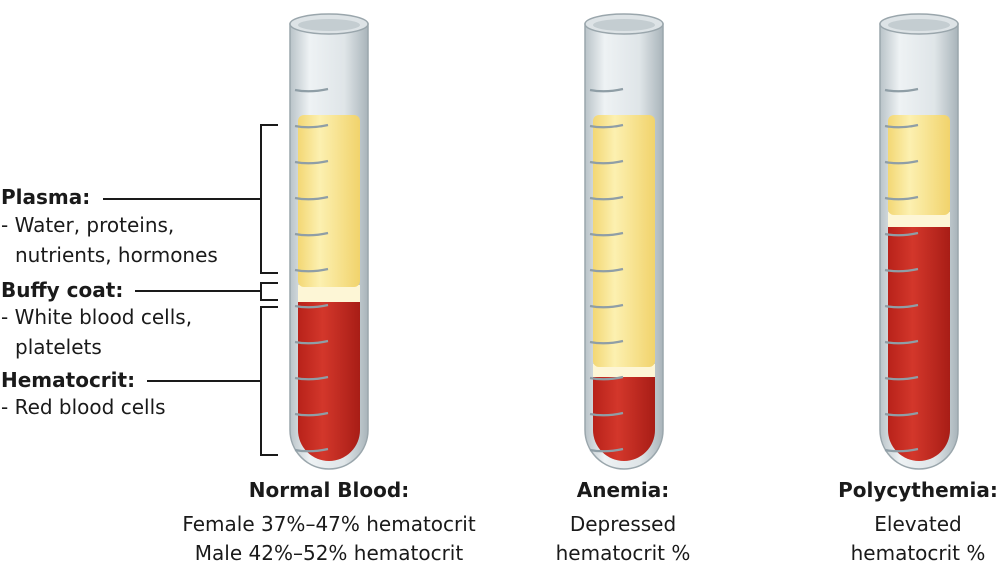  Describe the element at coordinates (329, 553) in the screenshot. I see `tube-caption: Male 42%–52% hematocrit` at that location.